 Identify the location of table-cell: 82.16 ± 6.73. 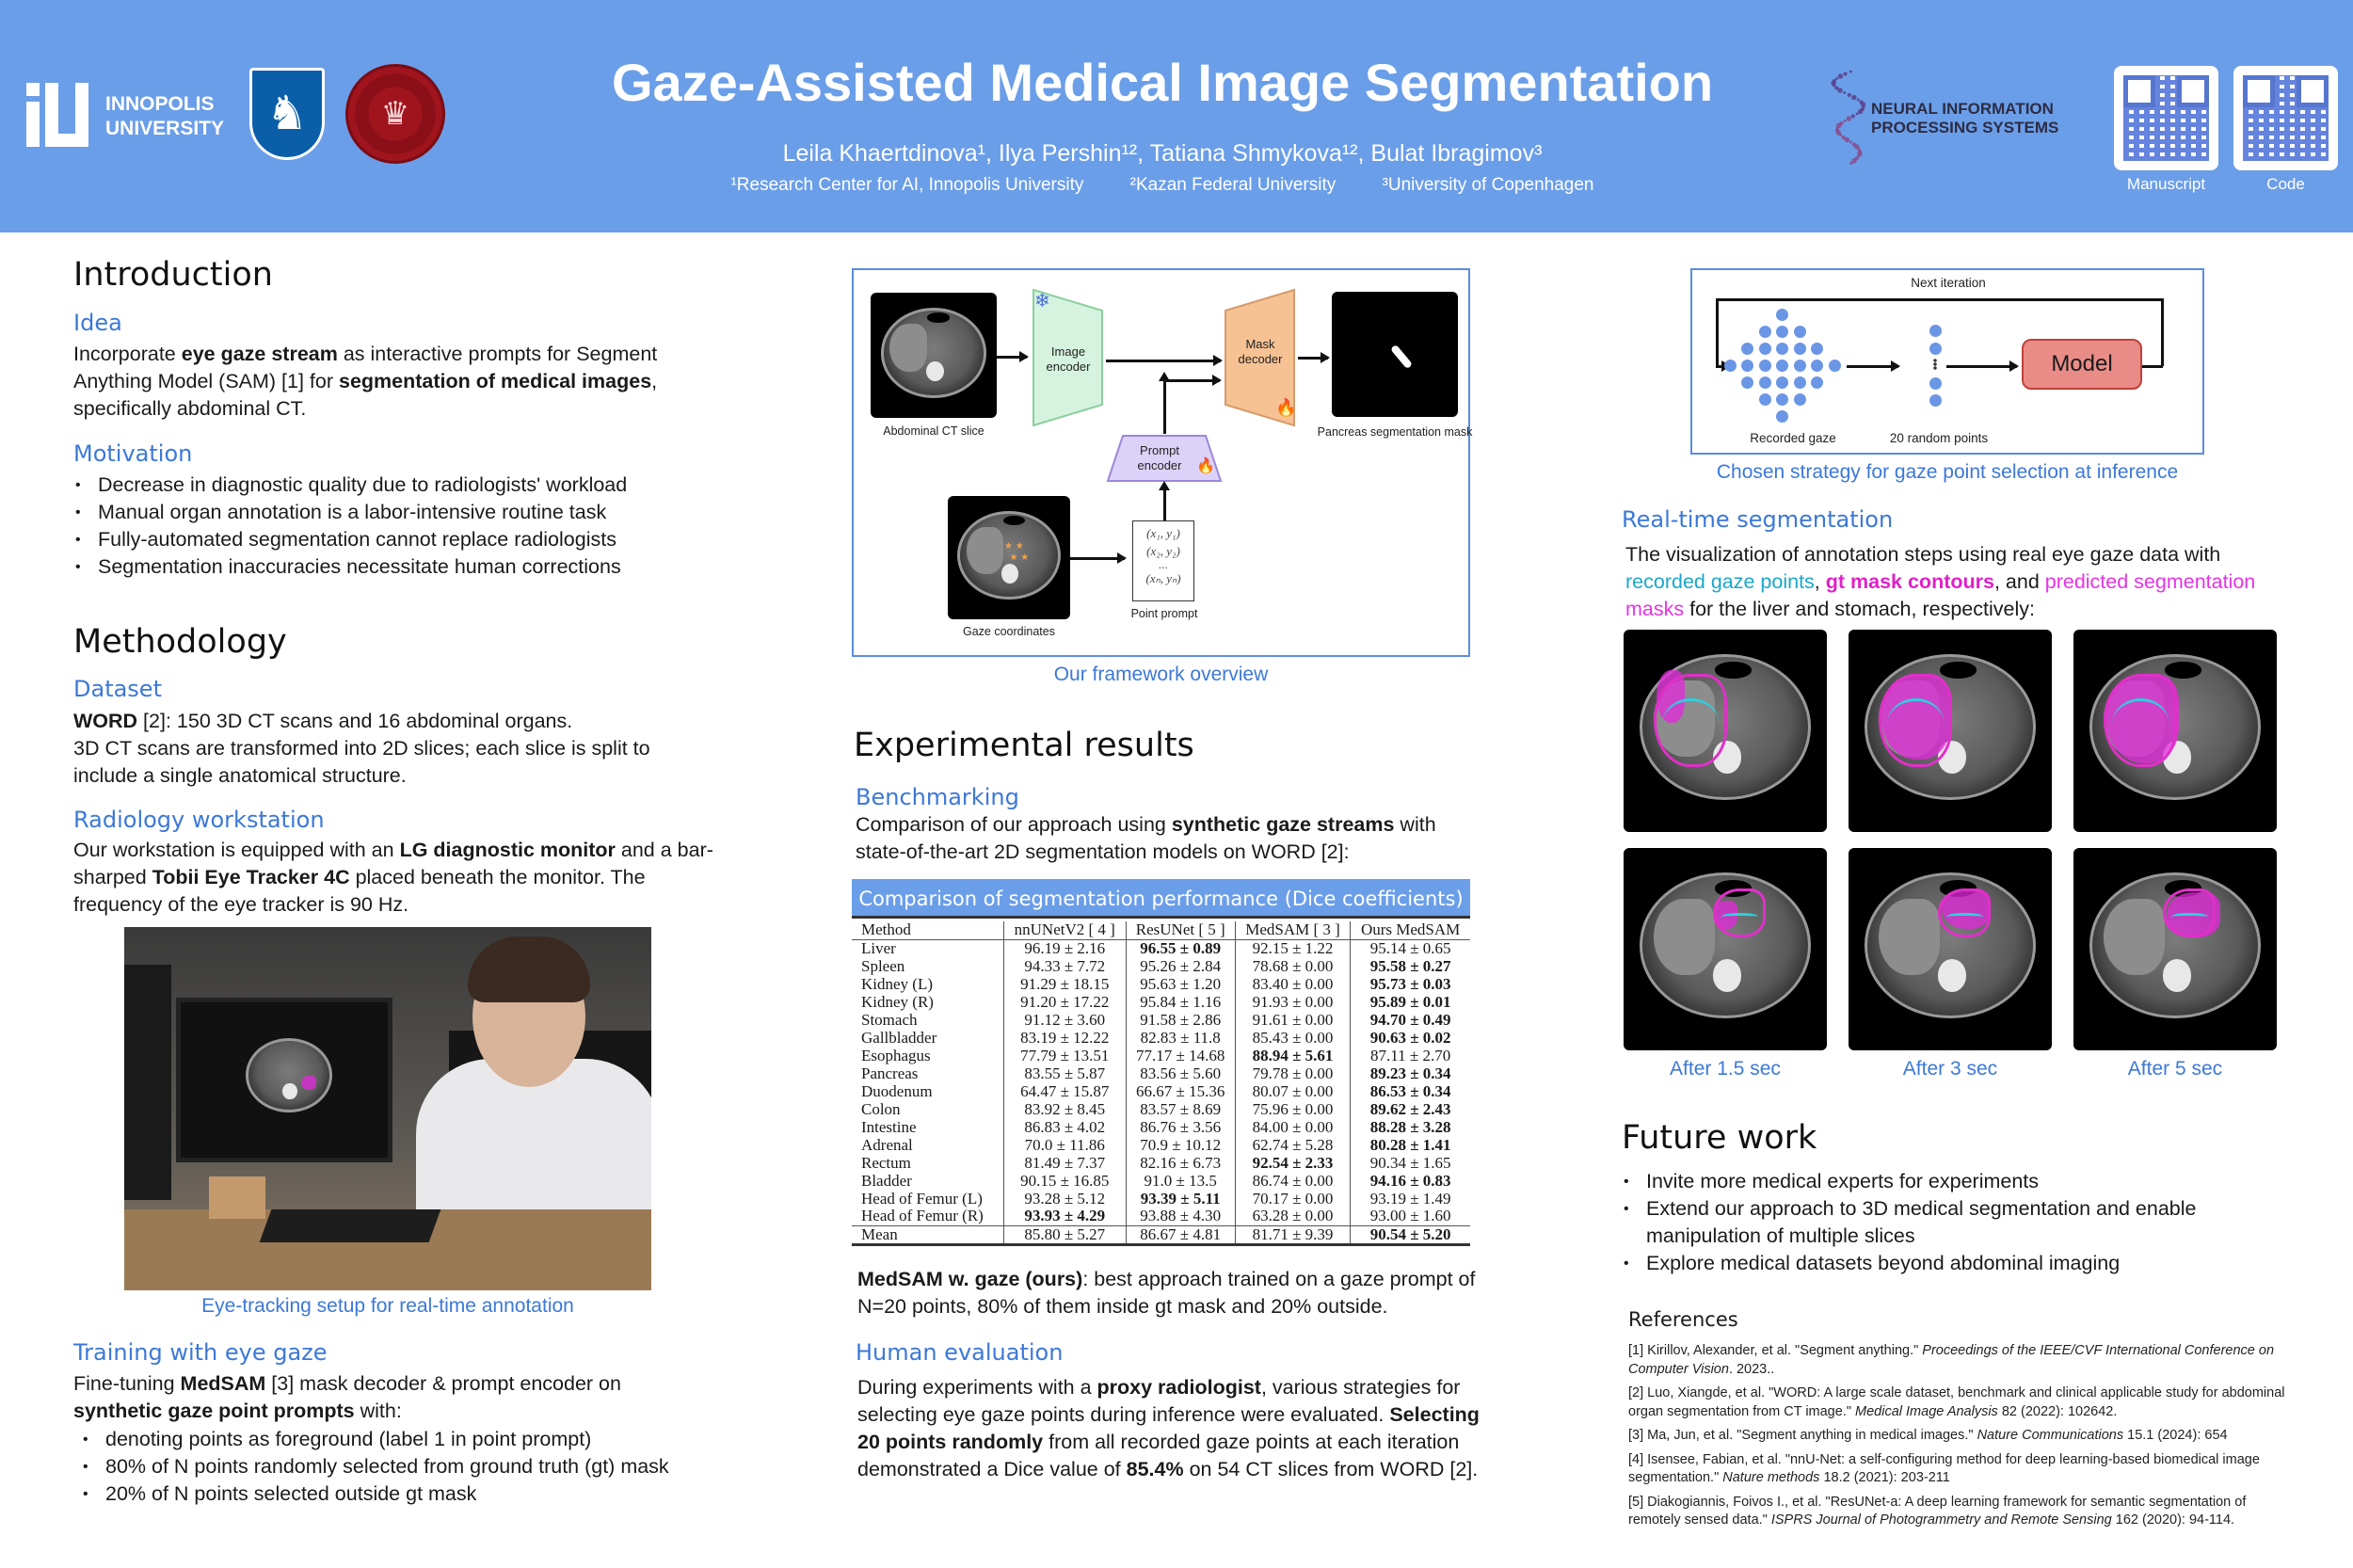
(1180, 1163).